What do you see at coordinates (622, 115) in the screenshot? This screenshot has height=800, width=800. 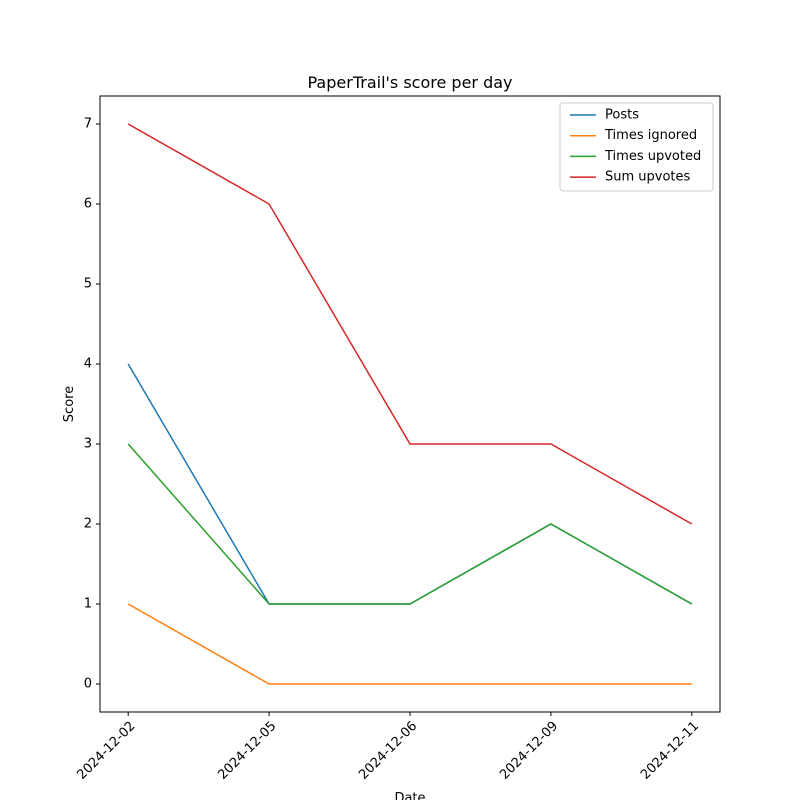 I see `legend-label: Posts` at bounding box center [622, 115].